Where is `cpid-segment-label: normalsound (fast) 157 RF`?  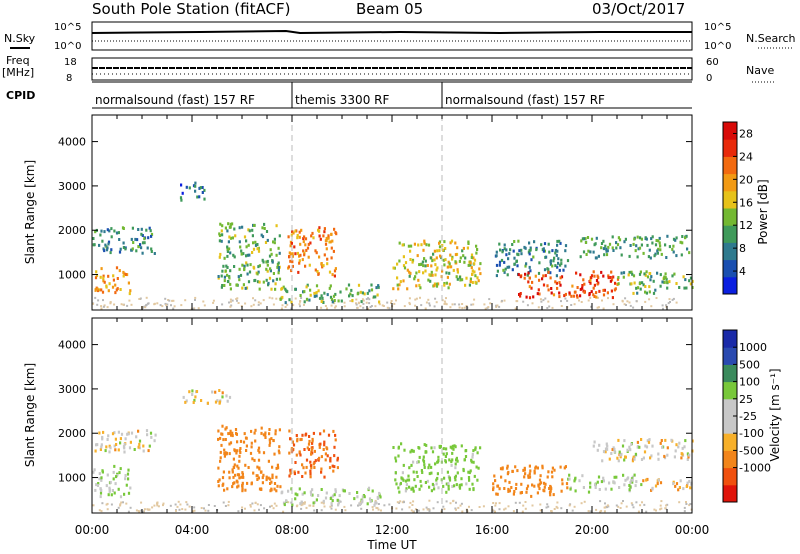 cpid-segment-label: normalsound (fast) 157 RF is located at coordinates (525, 100).